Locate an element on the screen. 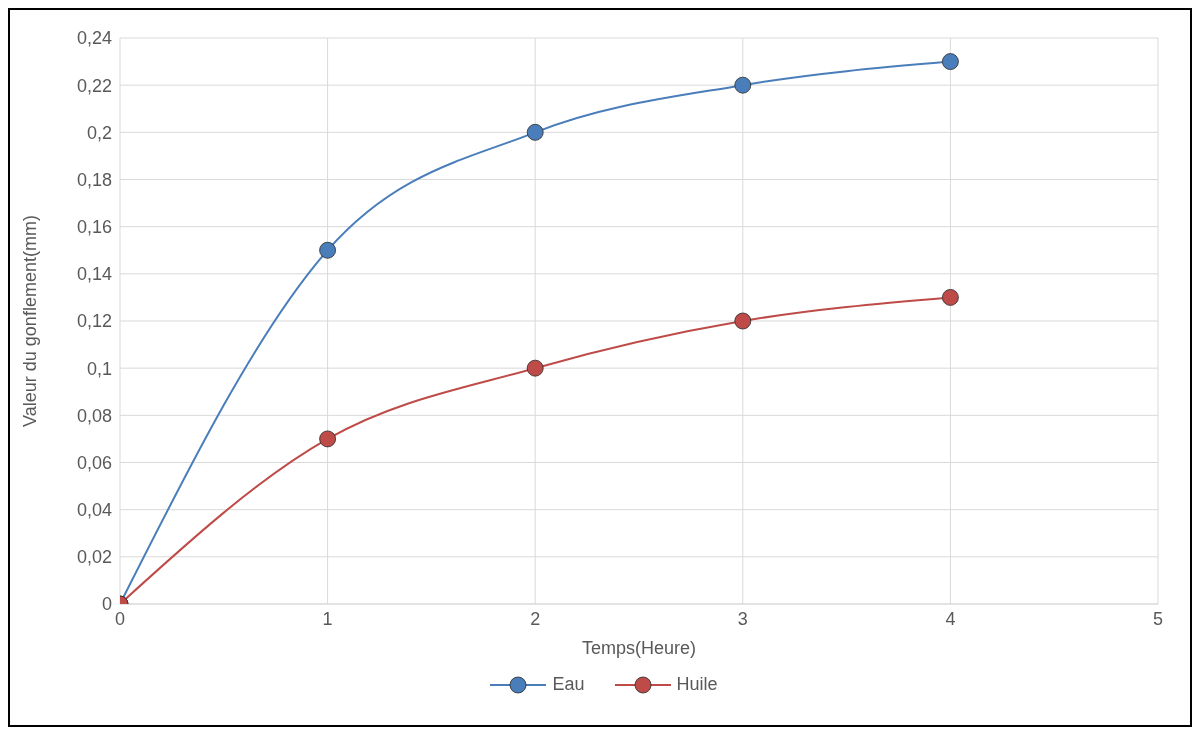 The image size is (1200, 735). y-tick-label: 0 is located at coordinates (106, 604).